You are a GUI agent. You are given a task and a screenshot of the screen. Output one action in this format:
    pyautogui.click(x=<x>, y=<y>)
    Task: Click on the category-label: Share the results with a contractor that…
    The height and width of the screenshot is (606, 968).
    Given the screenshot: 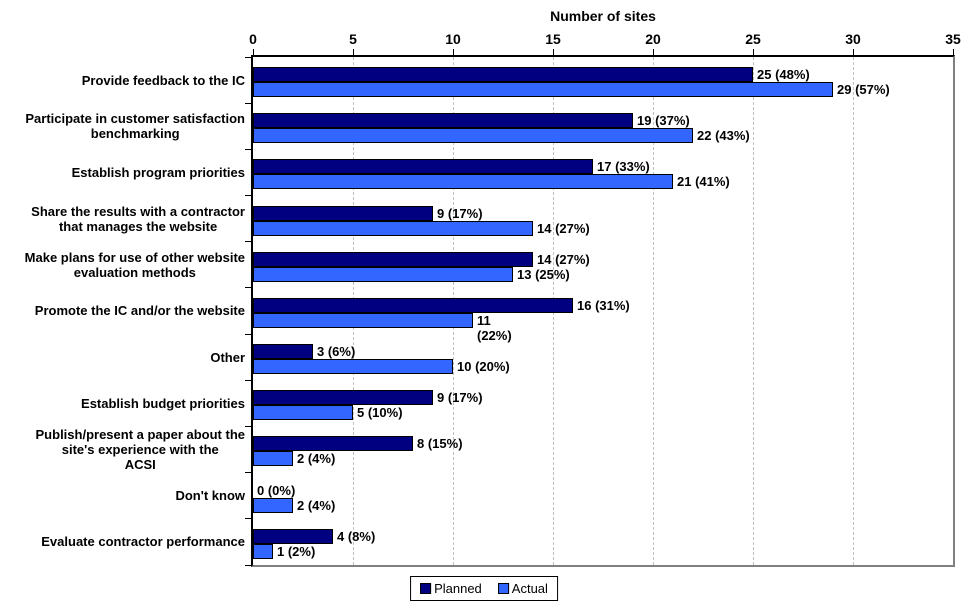 What is the action you would take?
    pyautogui.click(x=122, y=219)
    